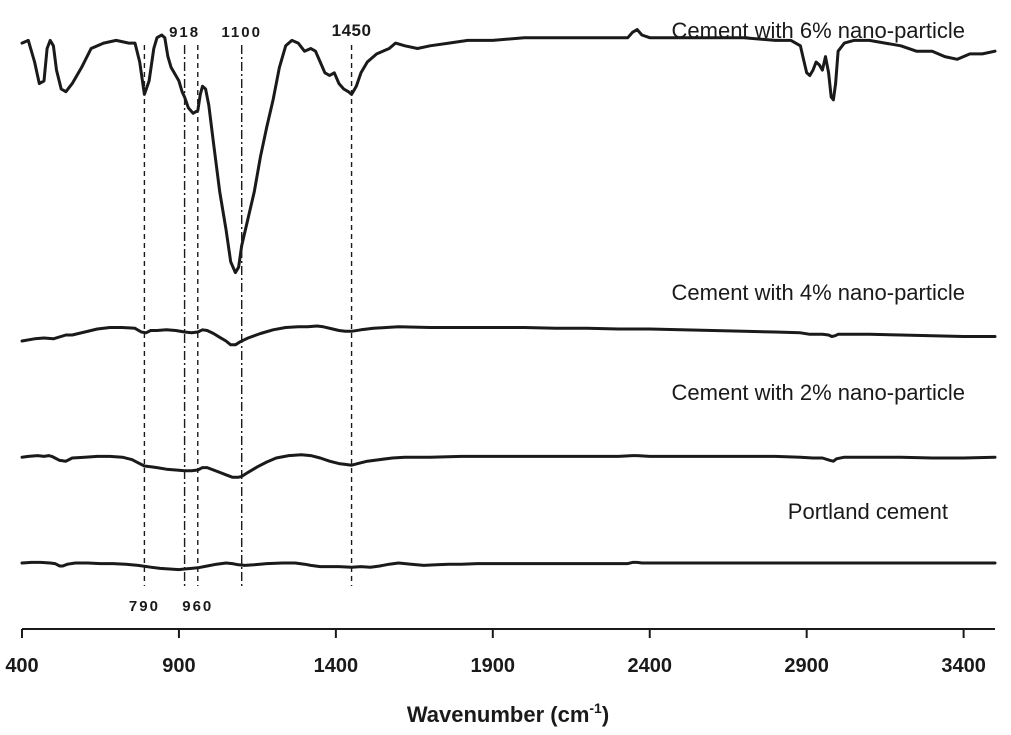  What do you see at coordinates (336, 666) in the screenshot?
I see `x-tick-label-1400: 1400` at bounding box center [336, 666].